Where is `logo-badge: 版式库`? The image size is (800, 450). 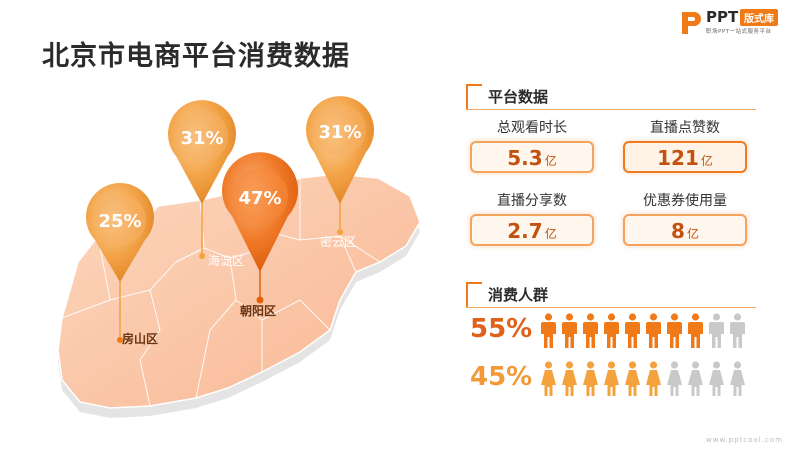 logo-badge: 版式库 is located at coordinates (759, 17).